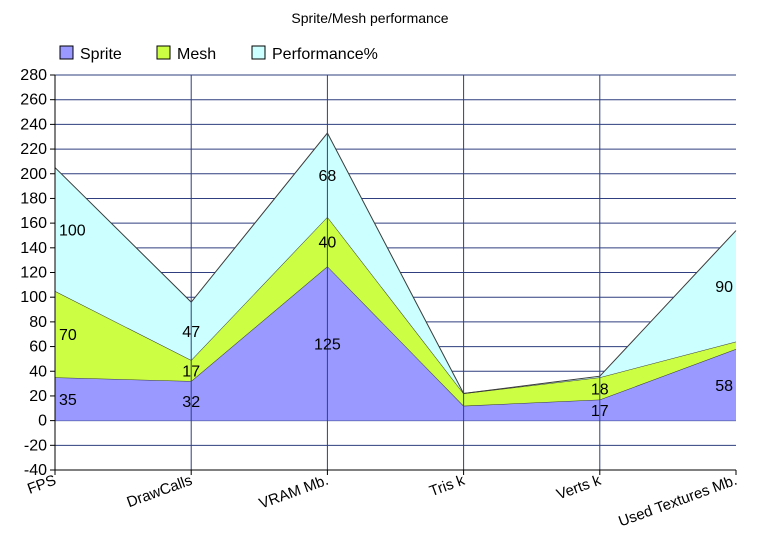 The image size is (777, 550). I want to click on y-tick-label: 220, so click(33, 149).